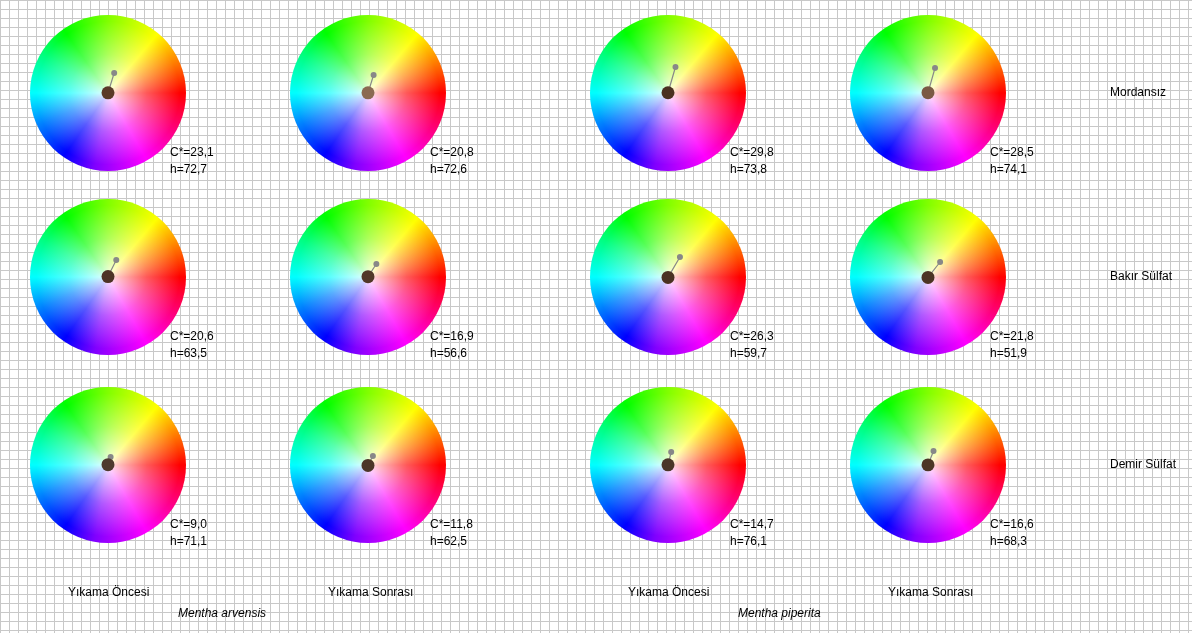 The width and height of the screenshot is (1192, 633). Describe the element at coordinates (1143, 464) in the screenshot. I see `text: Demir Sülfat` at that location.